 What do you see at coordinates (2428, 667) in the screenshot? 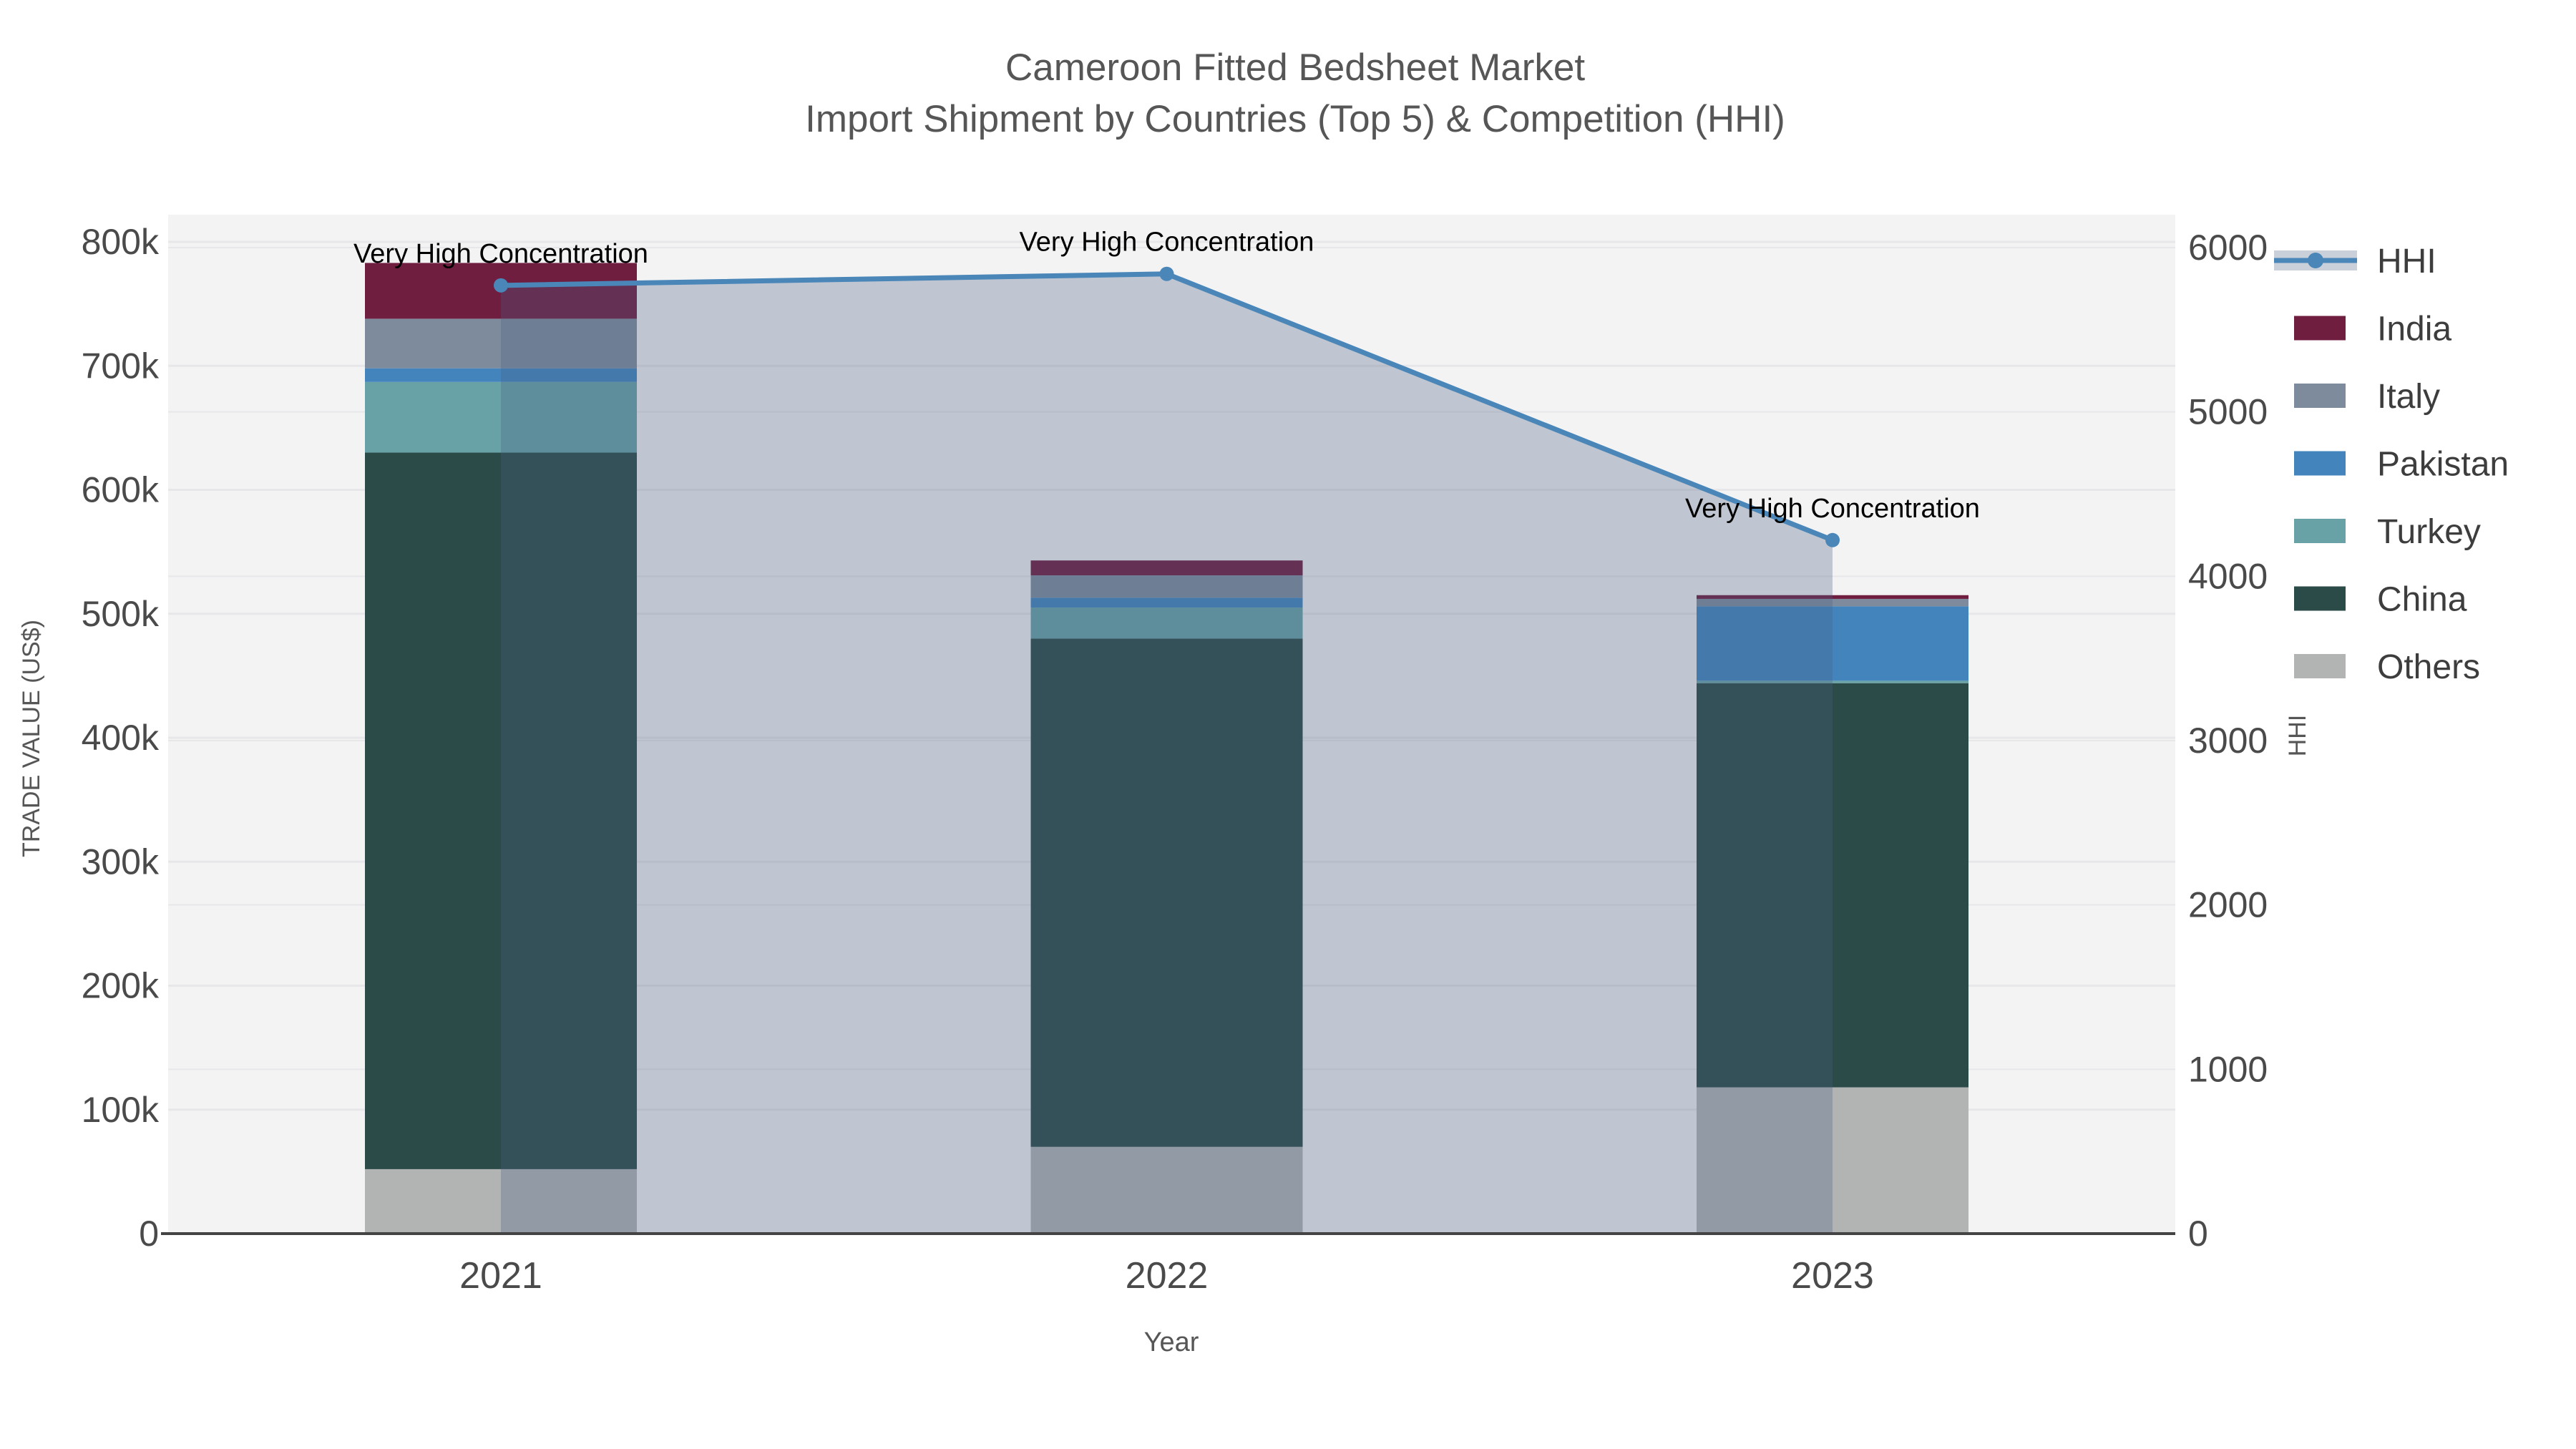
I see `legend-label-others: Others` at bounding box center [2428, 667].